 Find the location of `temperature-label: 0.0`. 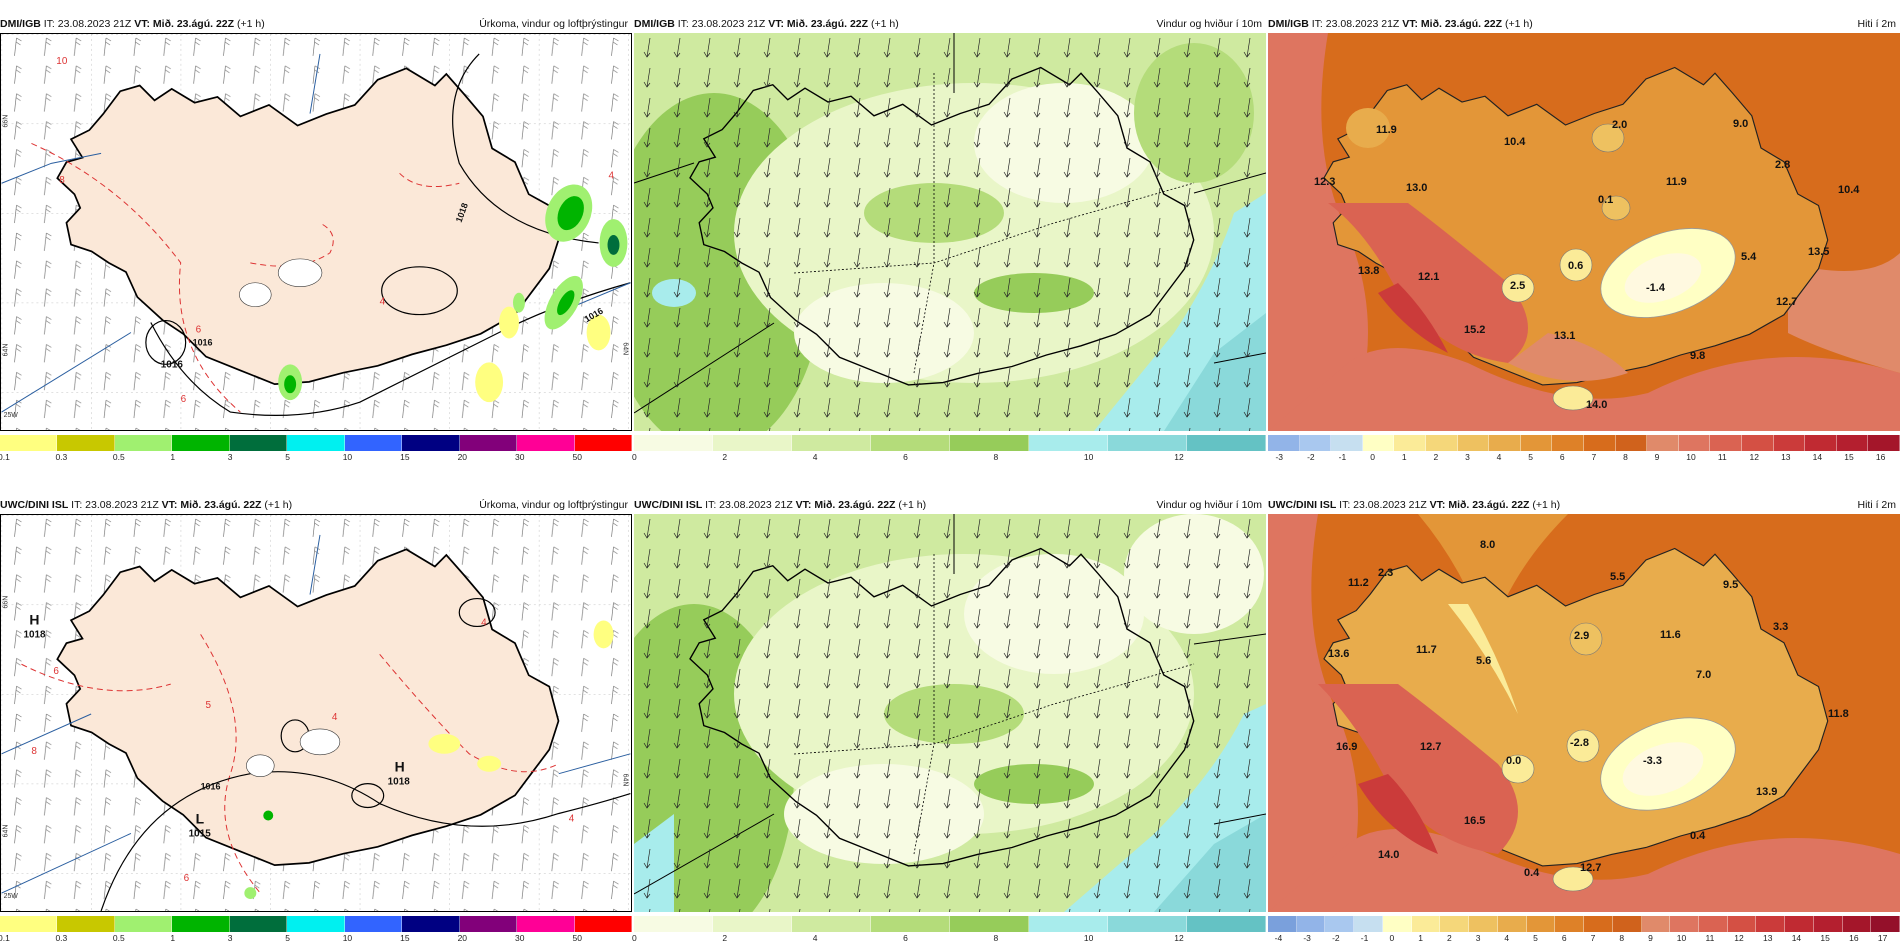

temperature-label: 0.0 is located at coordinates (1513, 761).